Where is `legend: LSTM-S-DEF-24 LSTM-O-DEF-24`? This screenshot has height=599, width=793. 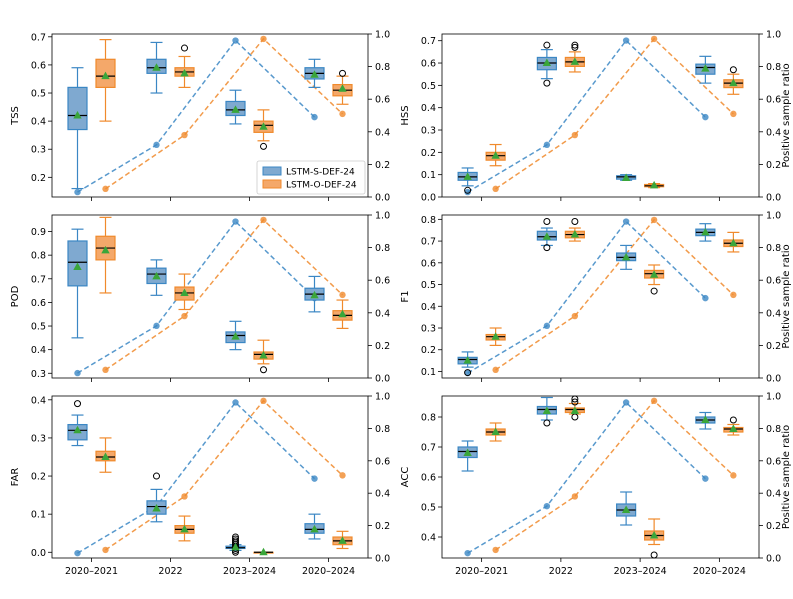 legend: LSTM-S-DEF-24 LSTM-O-DEF-24 is located at coordinates (311, 177).